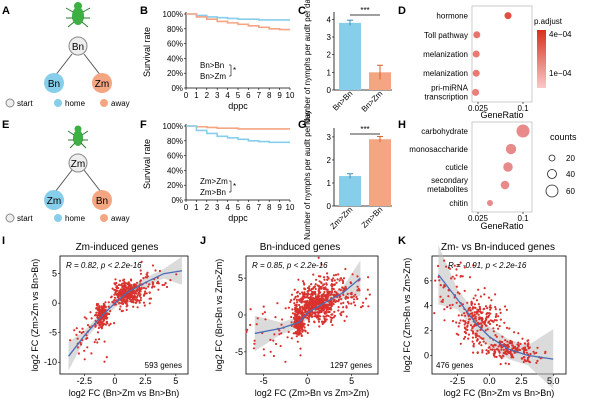  What do you see at coordinates (78, 163) in the screenshot?
I see `start-node` at bounding box center [78, 163].